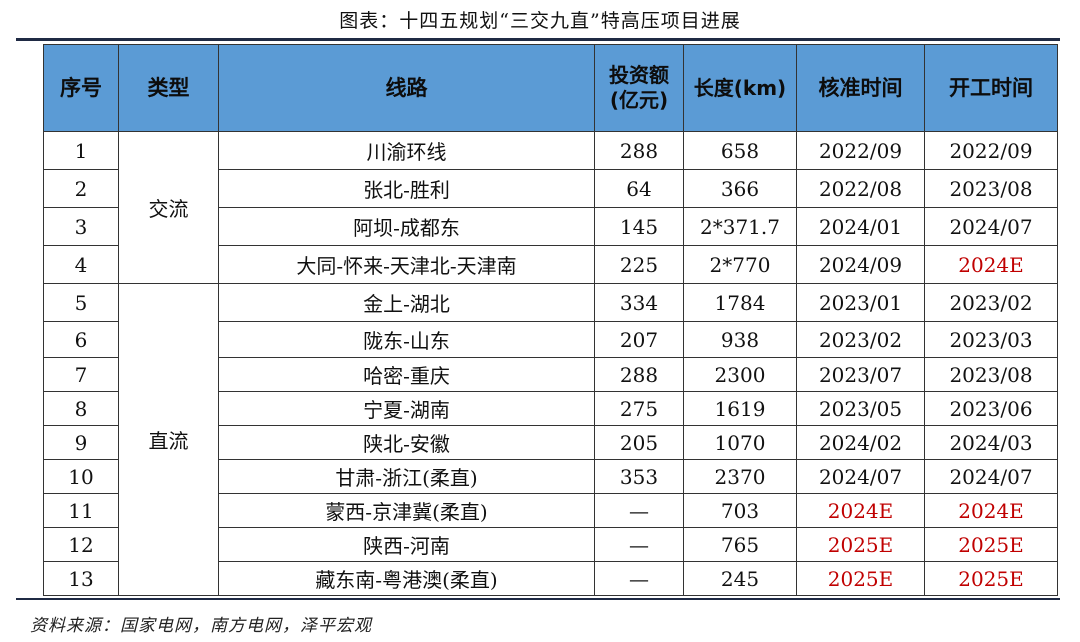 The image size is (1080, 642). Describe the element at coordinates (860, 578) in the screenshot. I see `cell-approval: 2025E` at that location.